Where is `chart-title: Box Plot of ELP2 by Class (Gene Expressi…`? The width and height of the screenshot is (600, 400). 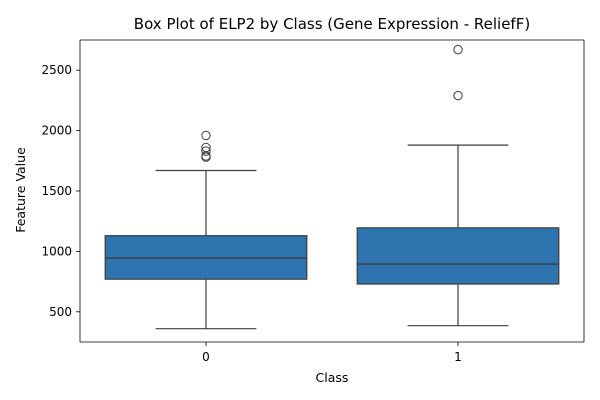 chart-title: Box Plot of ELP2 by Class (Gene Expressi… is located at coordinates (332, 24).